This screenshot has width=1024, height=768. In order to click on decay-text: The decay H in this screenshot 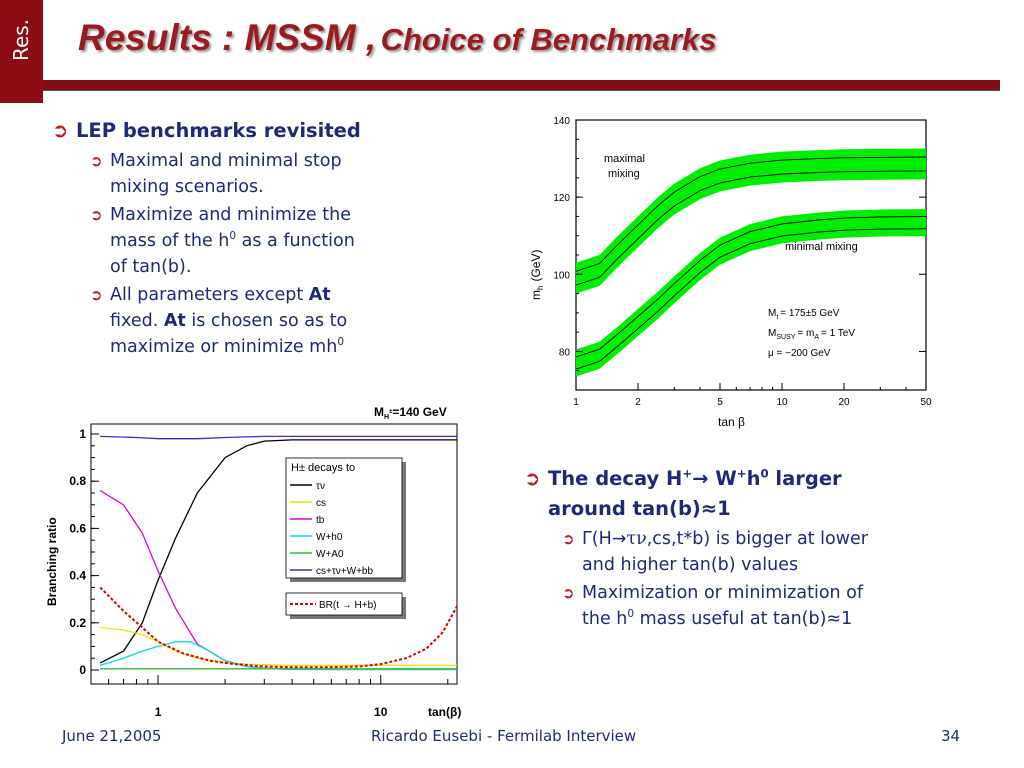, I will do `click(615, 478)`.